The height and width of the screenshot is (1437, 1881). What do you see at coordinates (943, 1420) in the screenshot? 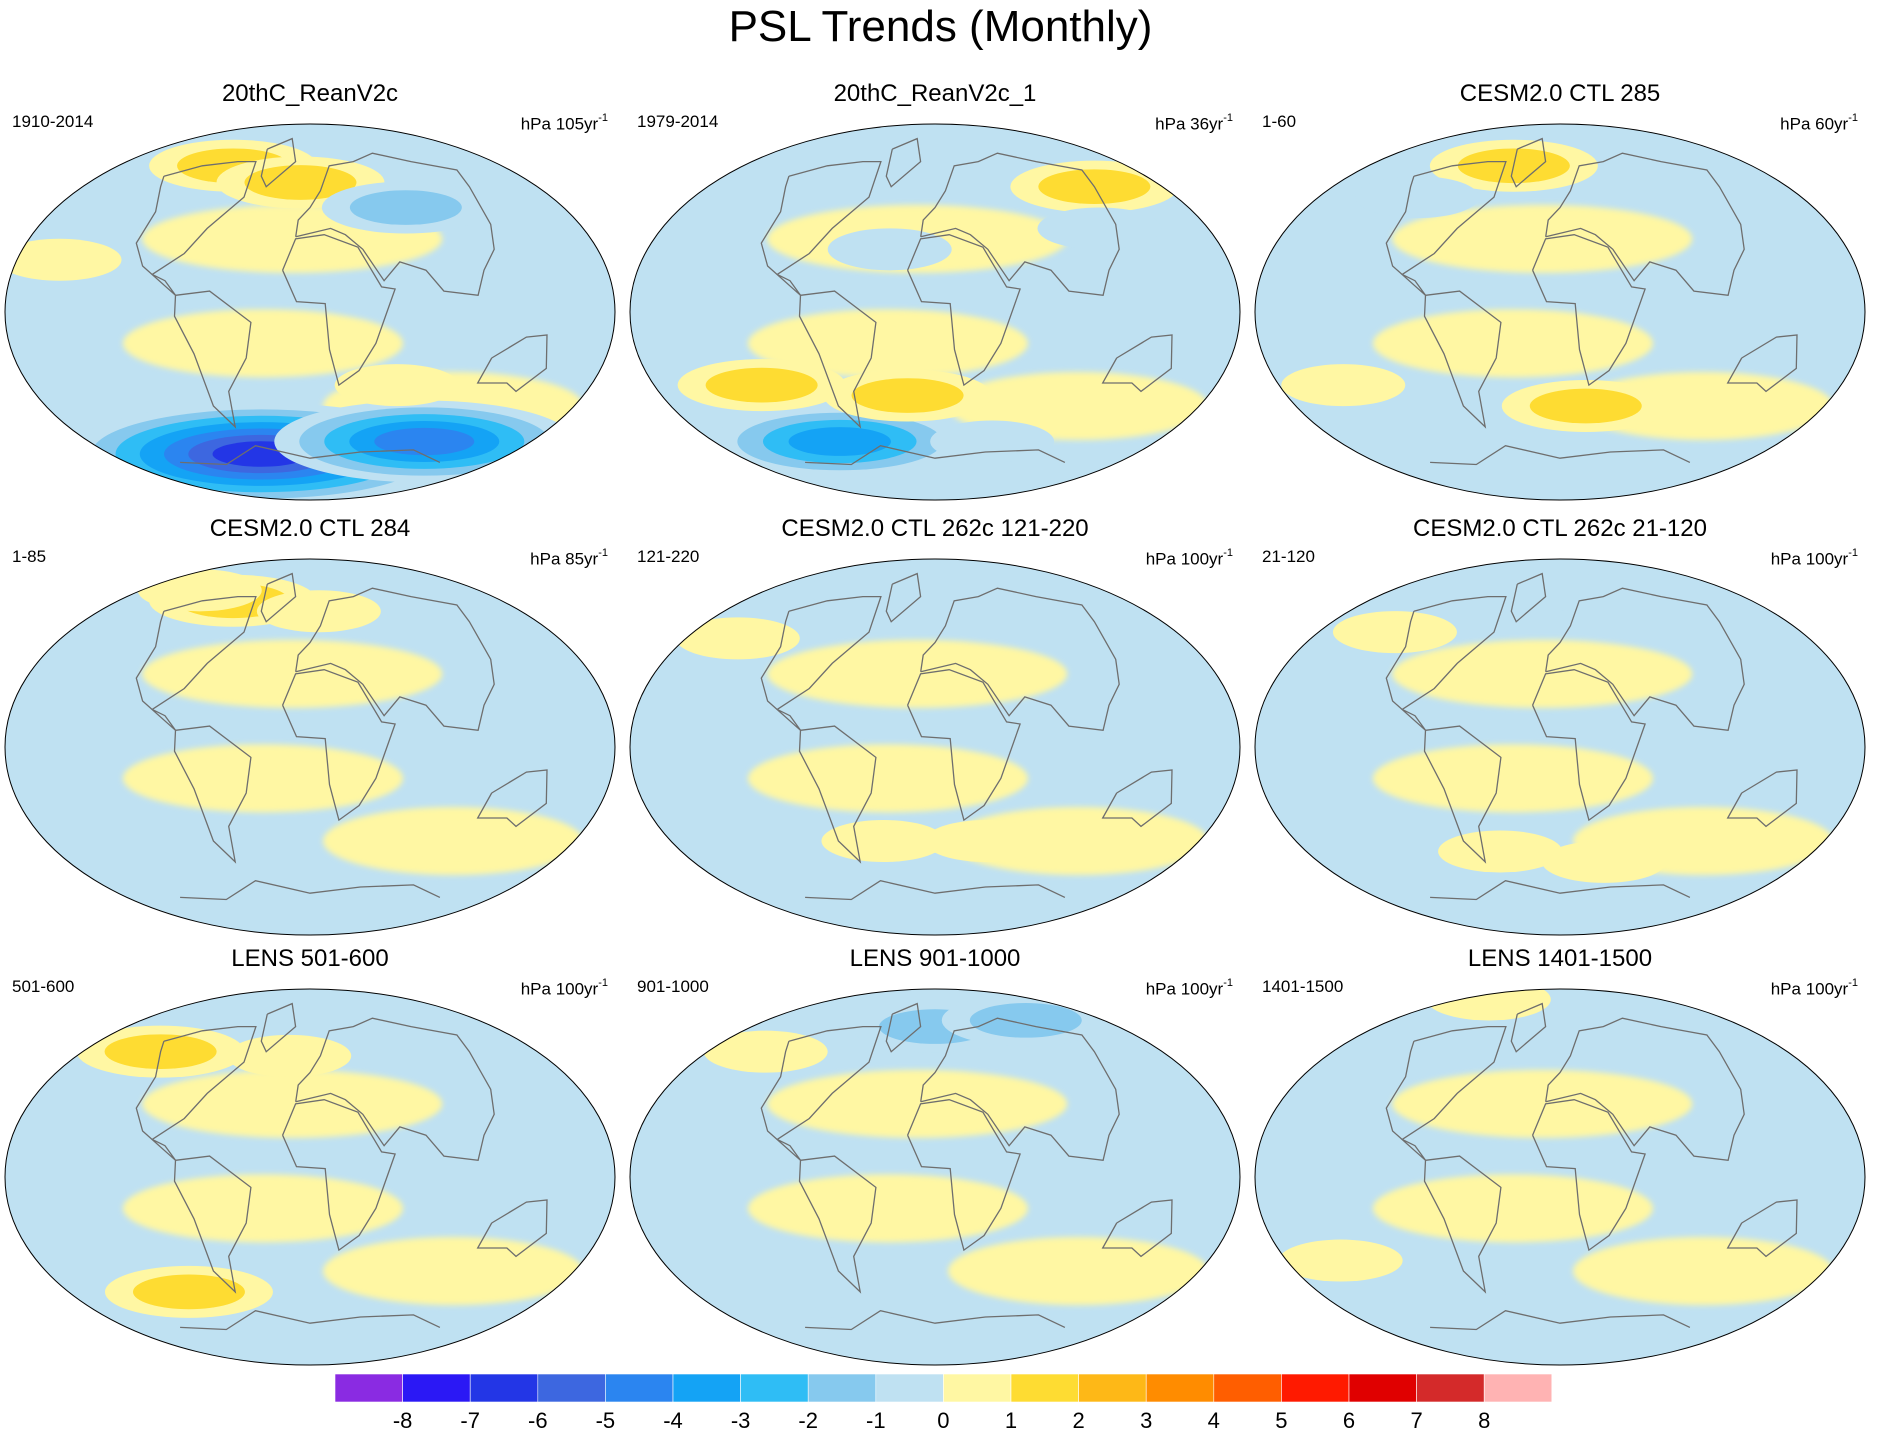
I see `colorbar-label: 0` at bounding box center [943, 1420].